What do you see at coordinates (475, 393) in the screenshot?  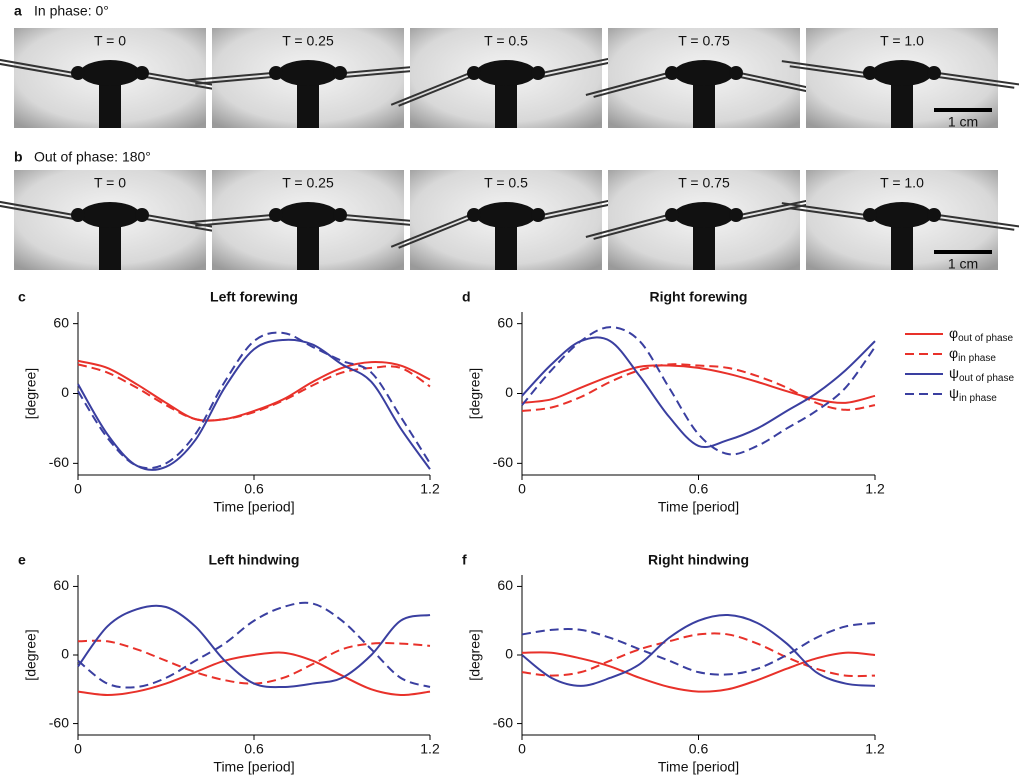 I see `y-axis-label: [degree]` at bounding box center [475, 393].